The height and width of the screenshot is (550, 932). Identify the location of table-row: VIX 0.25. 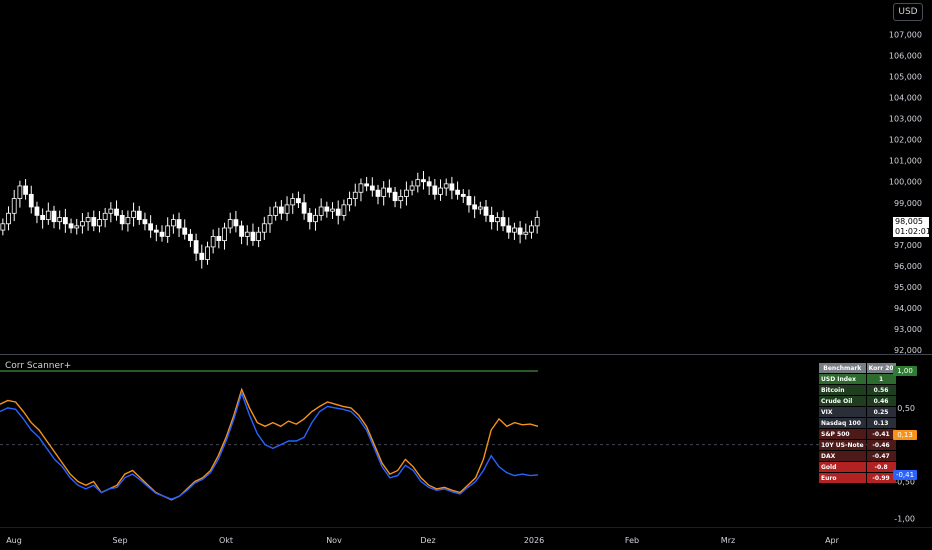
(857, 412).